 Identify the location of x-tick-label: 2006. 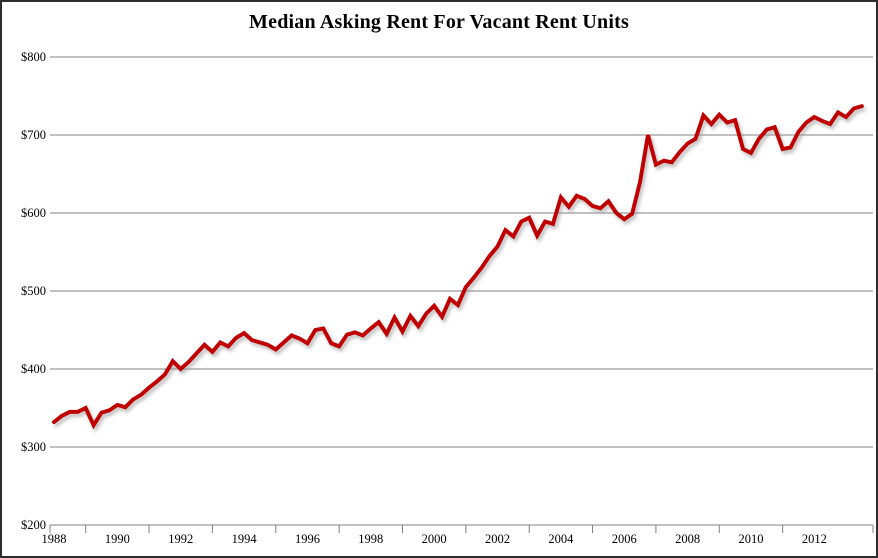
(624, 539).